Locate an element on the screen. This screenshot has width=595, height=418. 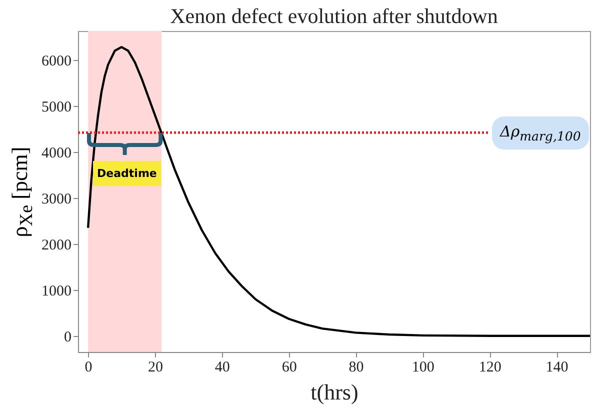
y-tick-label: 6000 is located at coordinates (57, 61).